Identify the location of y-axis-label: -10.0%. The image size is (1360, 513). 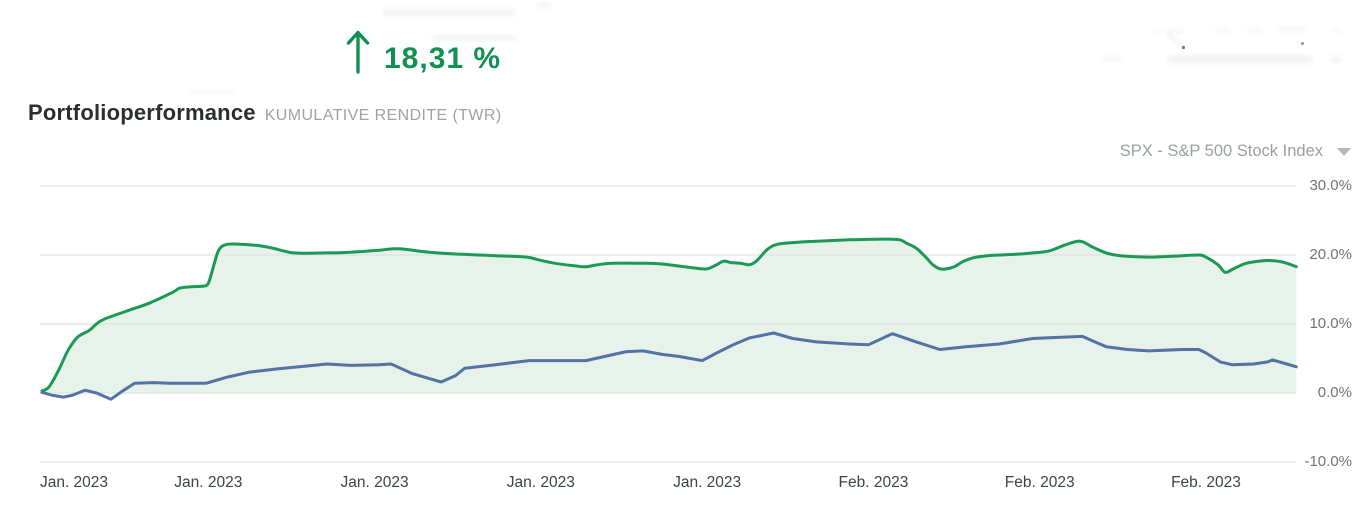
(1328, 461).